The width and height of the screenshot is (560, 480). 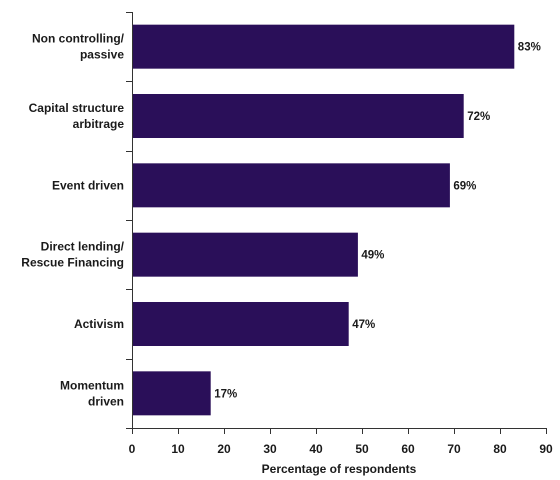 I want to click on x-tick-label: 50, so click(x=362, y=449).